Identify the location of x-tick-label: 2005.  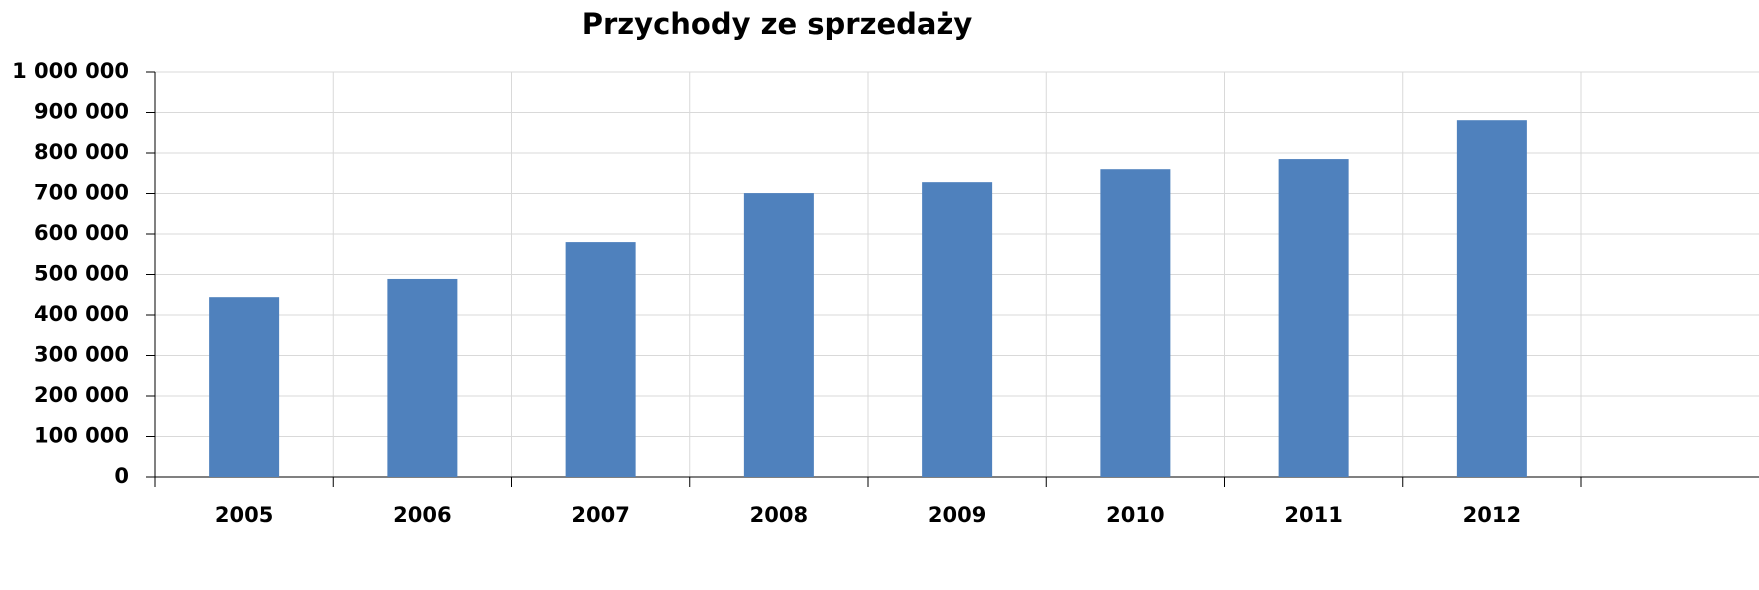
(244, 515).